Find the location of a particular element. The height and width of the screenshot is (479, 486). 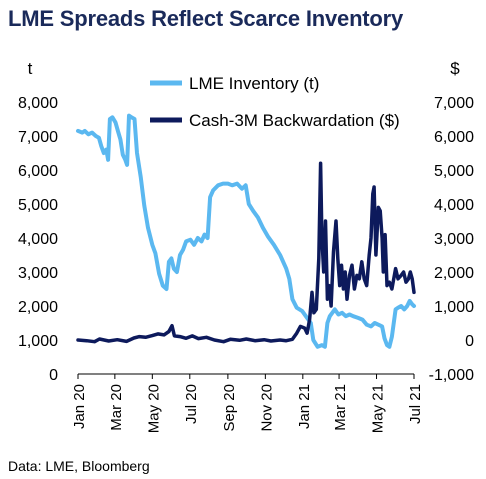

x-axis-tick-label: Sep 20 is located at coordinates (229, 408).